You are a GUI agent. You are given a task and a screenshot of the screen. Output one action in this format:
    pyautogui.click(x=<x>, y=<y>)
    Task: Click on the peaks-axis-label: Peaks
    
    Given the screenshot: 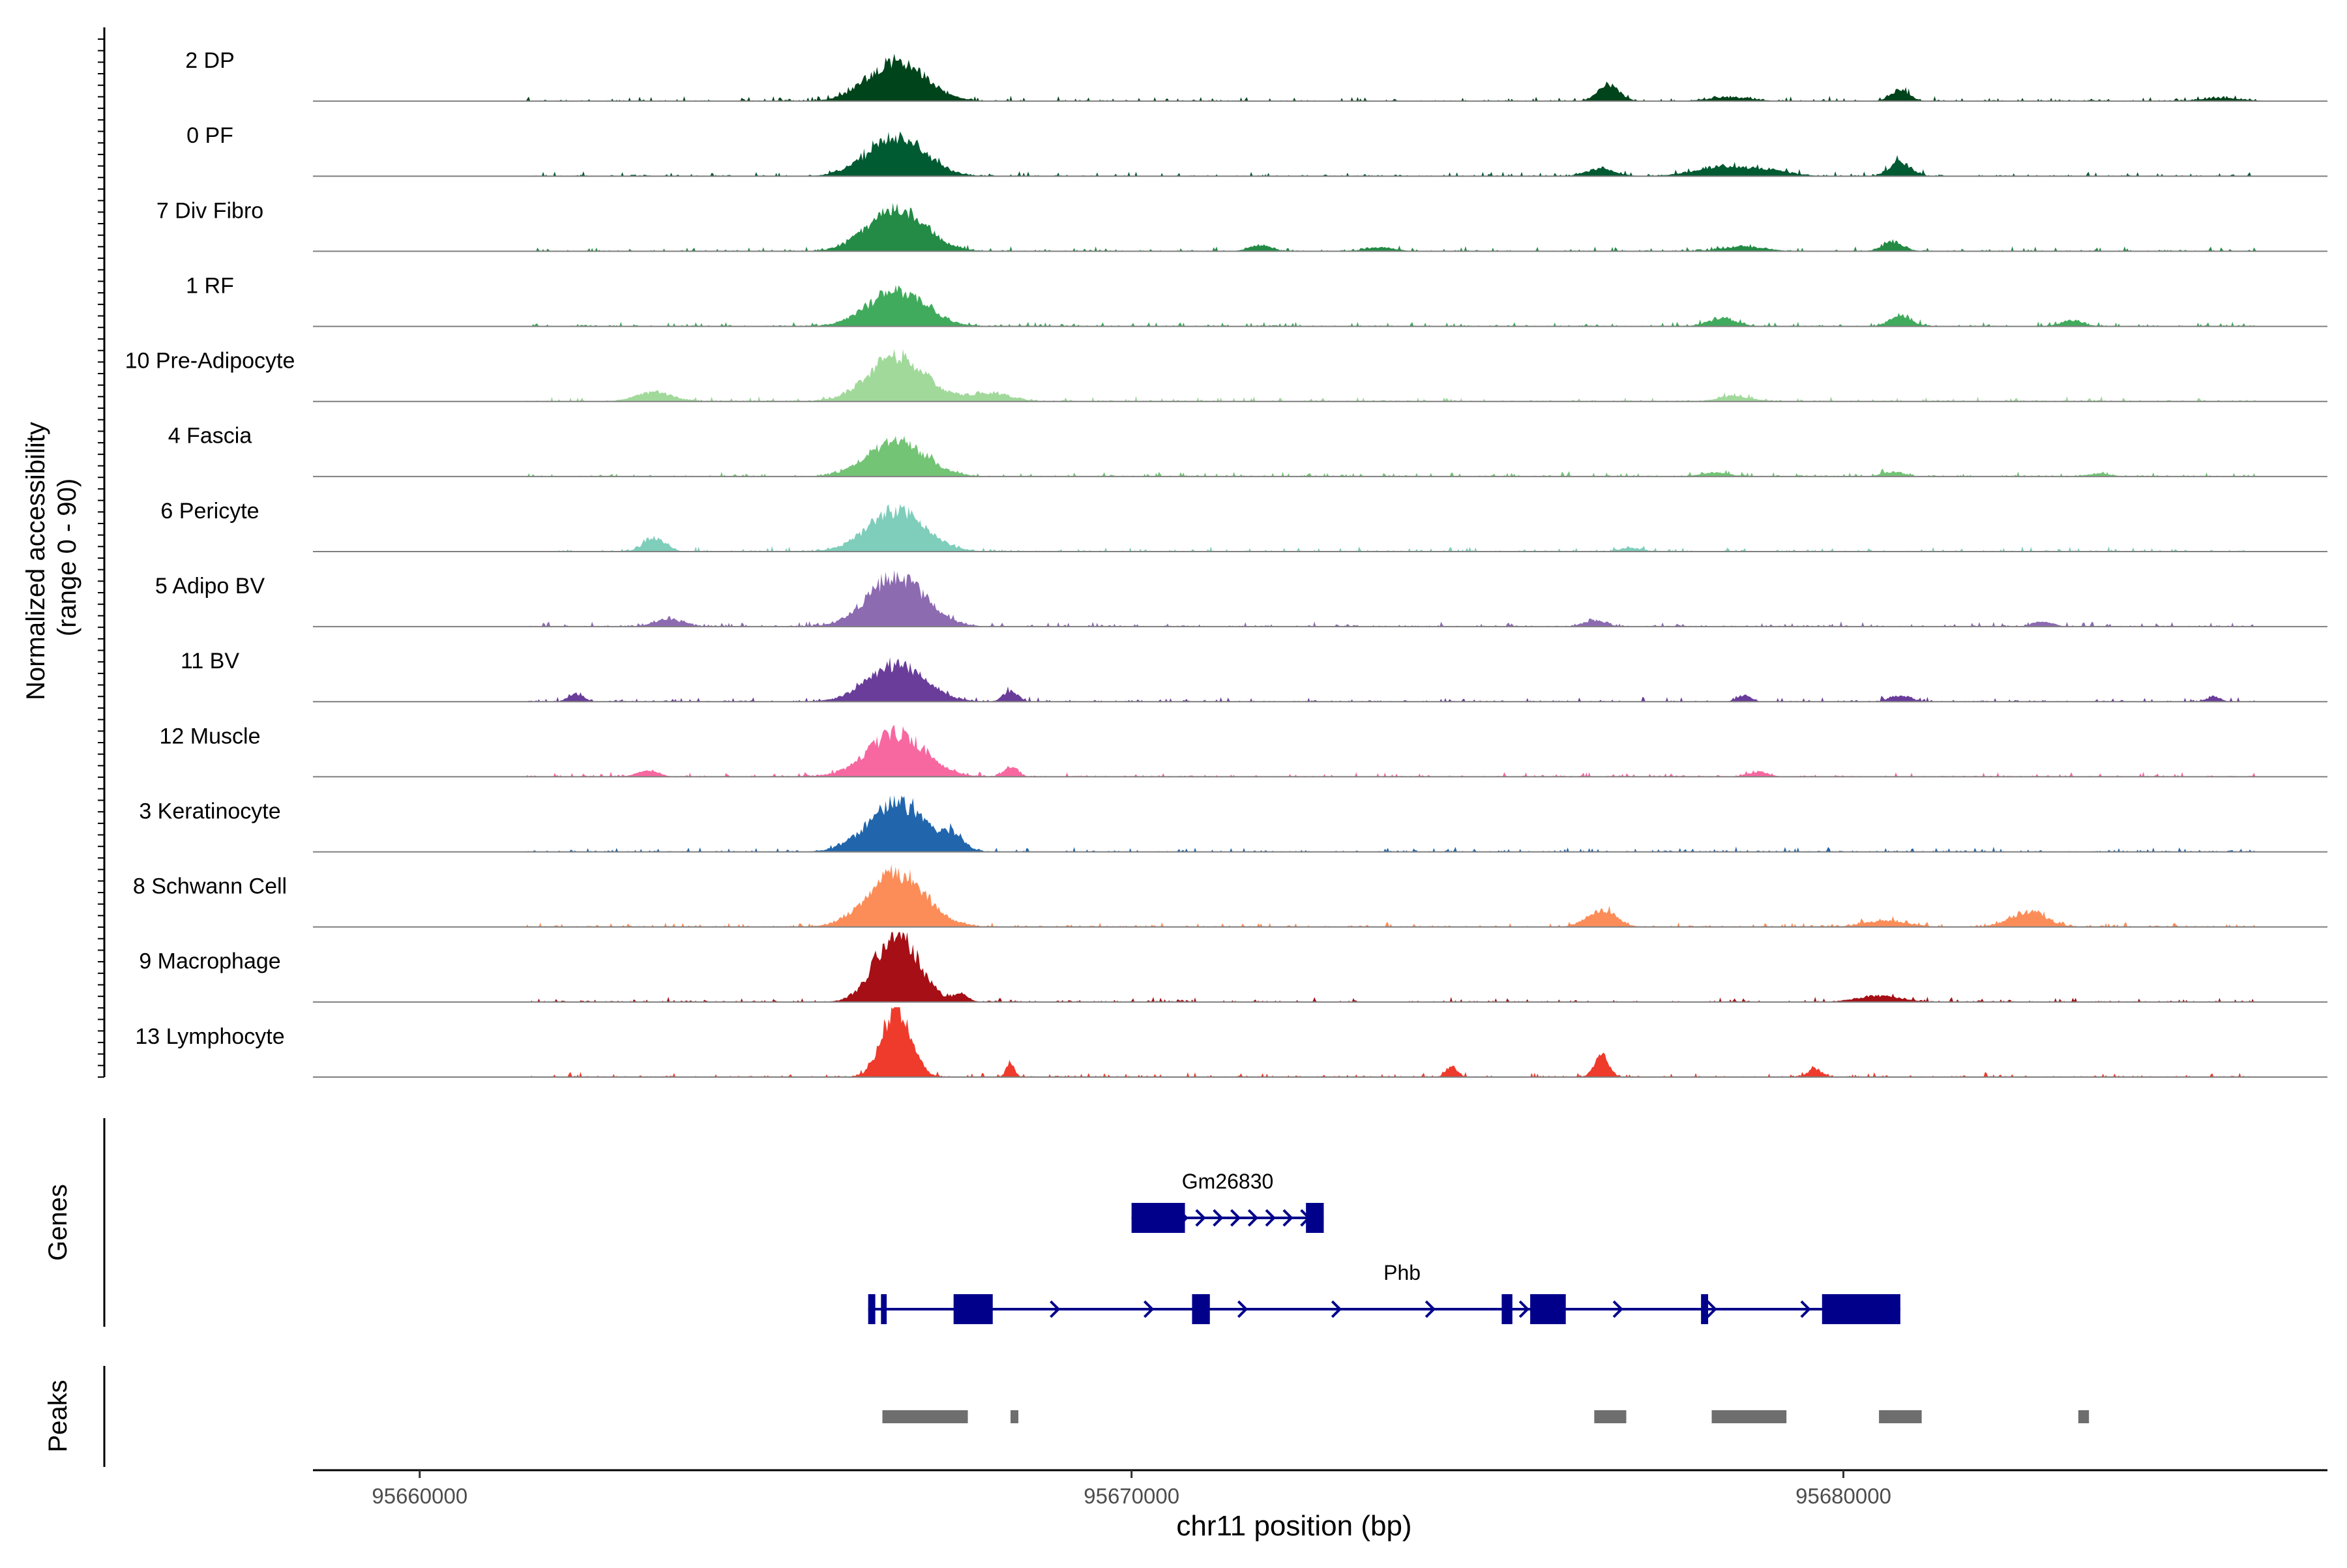 What is the action you would take?
    pyautogui.click(x=58, y=1416)
    